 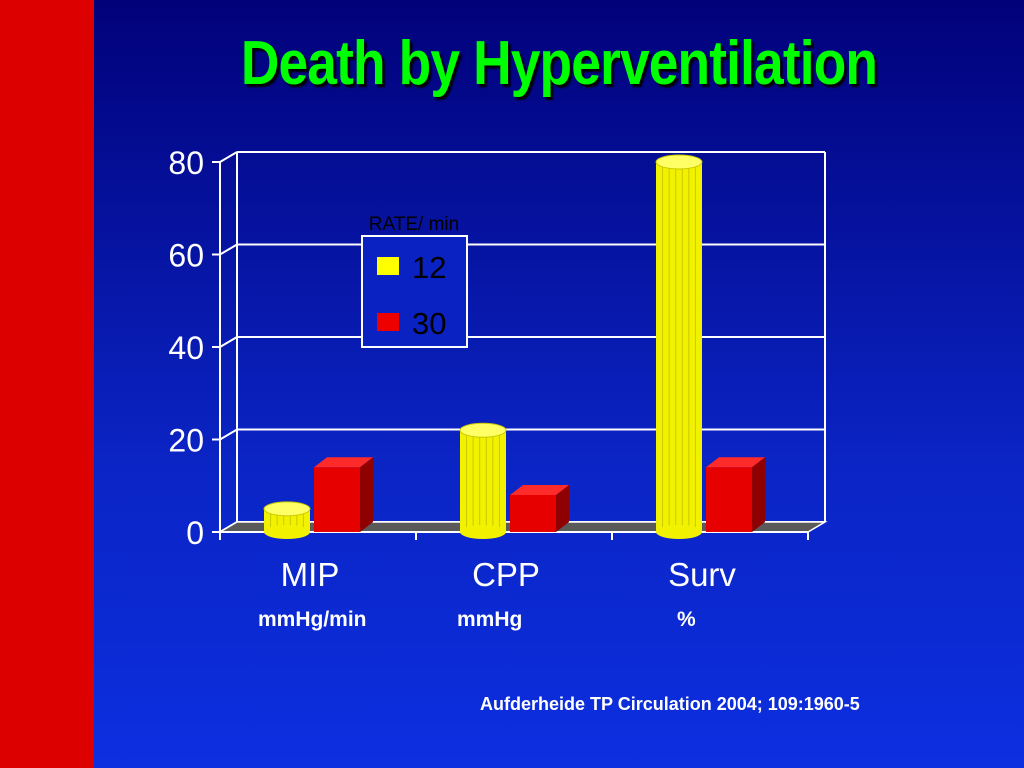 I want to click on bar-30-MIP, so click(x=343, y=494).